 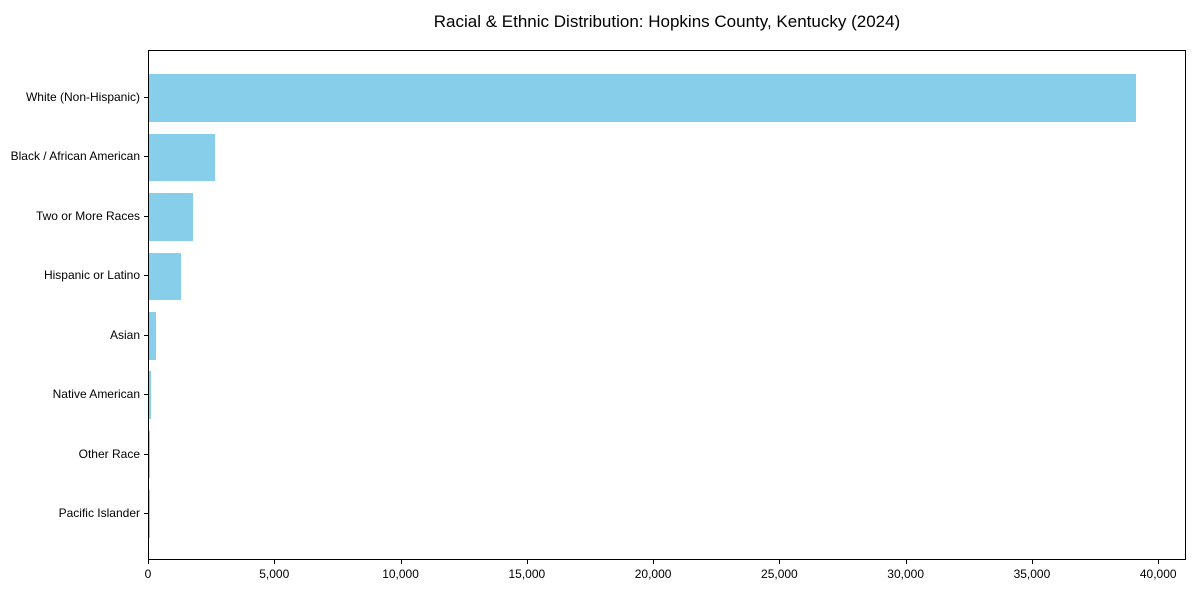 I want to click on x-tick-label: 35,000, so click(x=1032, y=574).